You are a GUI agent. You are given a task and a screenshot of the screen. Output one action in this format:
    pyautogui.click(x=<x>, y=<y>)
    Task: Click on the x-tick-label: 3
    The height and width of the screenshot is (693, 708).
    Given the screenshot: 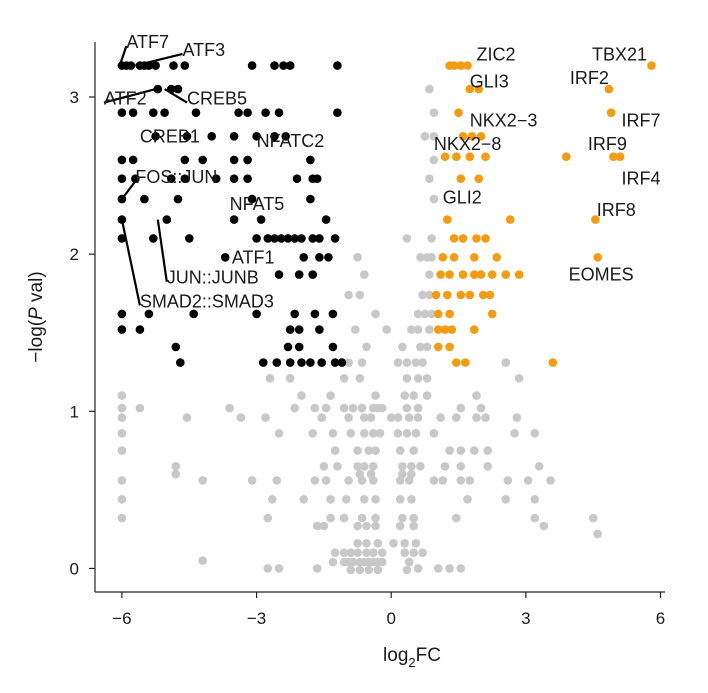 What is the action you would take?
    pyautogui.click(x=525, y=618)
    